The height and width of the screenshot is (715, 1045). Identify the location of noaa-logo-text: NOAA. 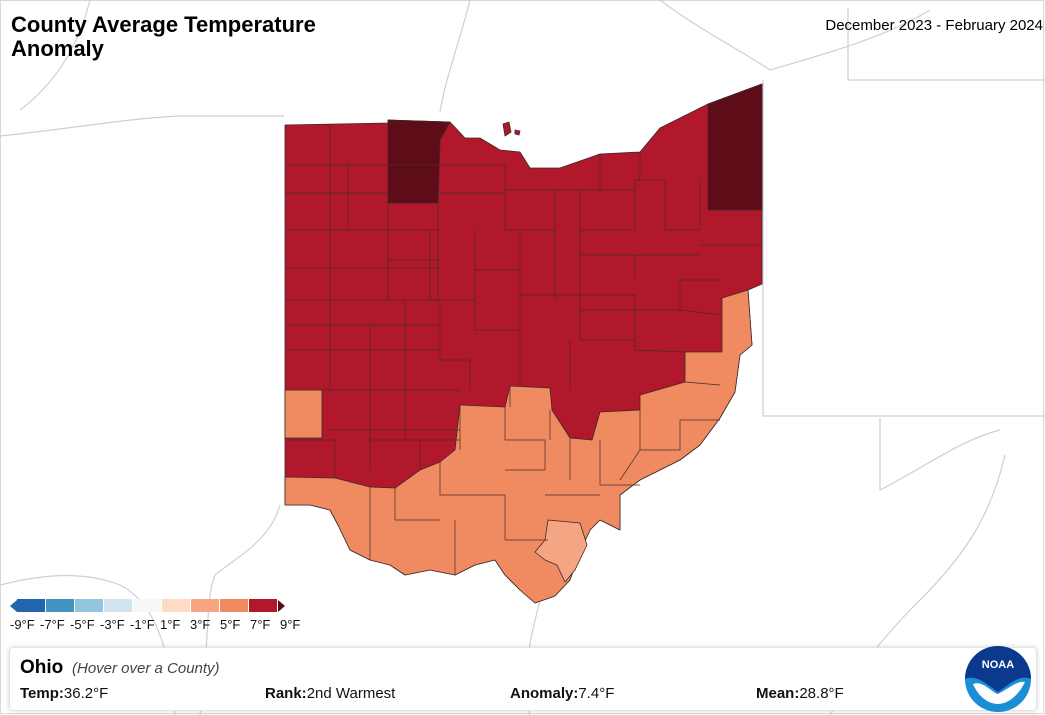
(998, 665).